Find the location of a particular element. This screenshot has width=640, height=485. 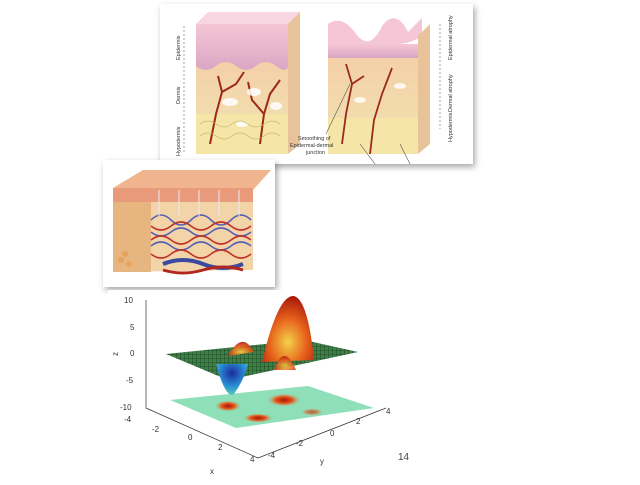

peak-main is located at coordinates (288, 328).